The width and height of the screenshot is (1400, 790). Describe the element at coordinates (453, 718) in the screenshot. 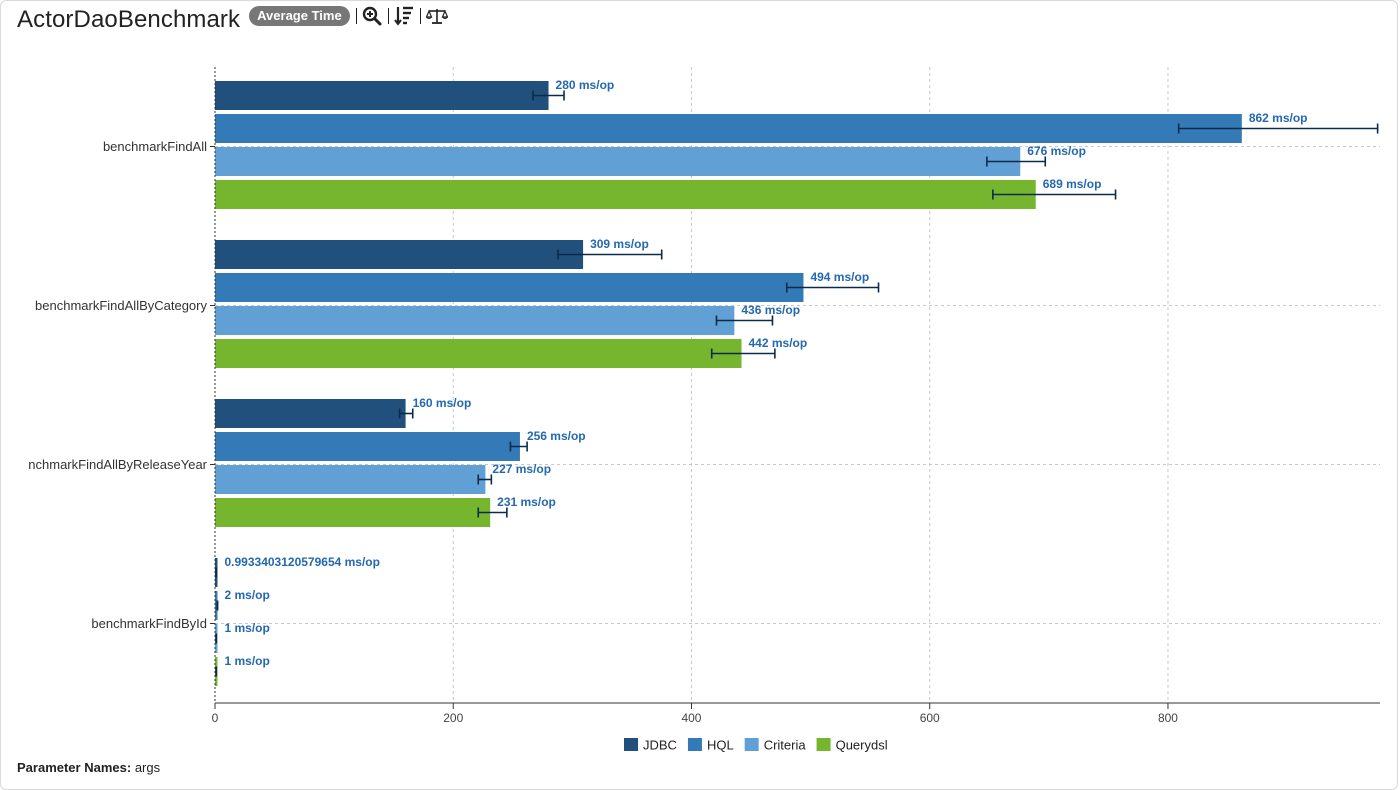

I see `x-tick-label: 200` at that location.